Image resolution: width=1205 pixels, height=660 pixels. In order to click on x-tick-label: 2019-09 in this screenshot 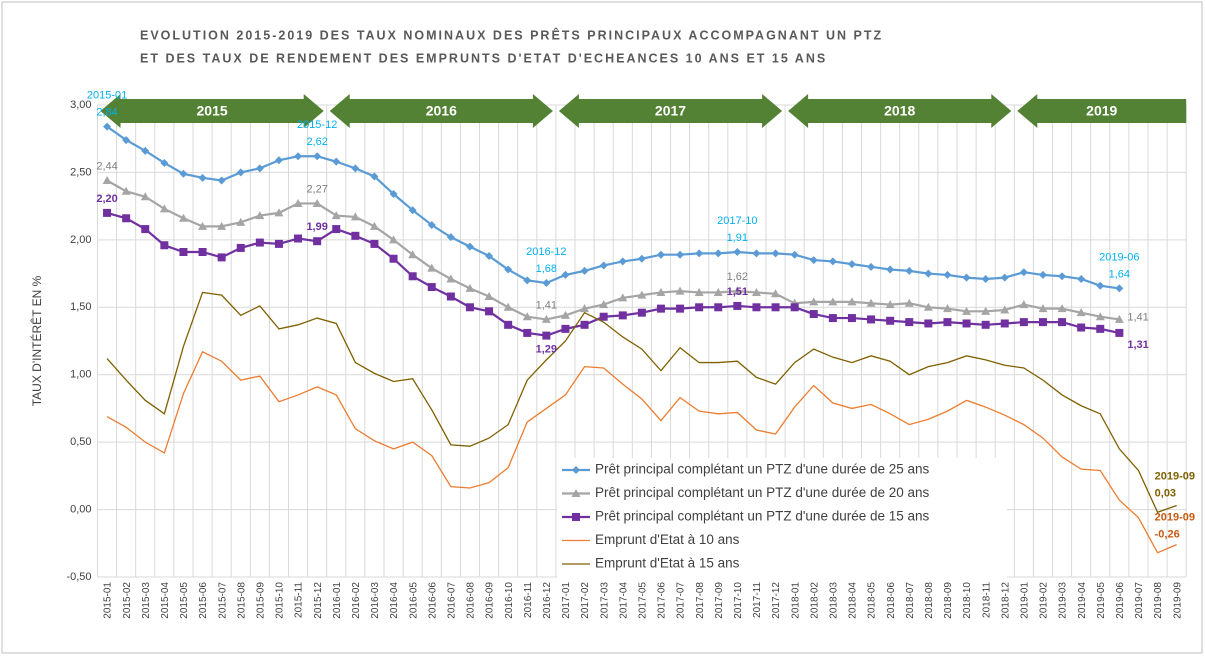, I will do `click(1177, 600)`.